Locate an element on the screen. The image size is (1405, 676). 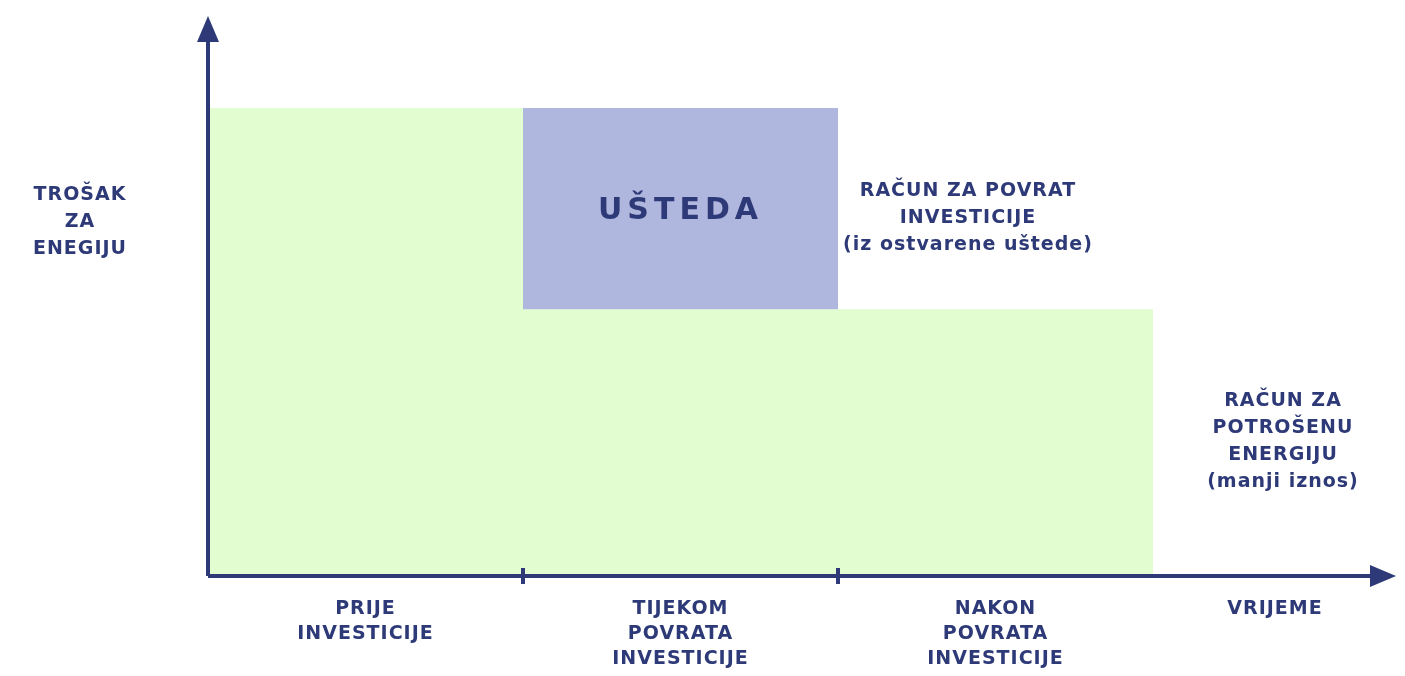
annotation: RAČUN ZA POVRAT INVESTICIJE (iz ostvarene uštede) is located at coordinates (968, 215).